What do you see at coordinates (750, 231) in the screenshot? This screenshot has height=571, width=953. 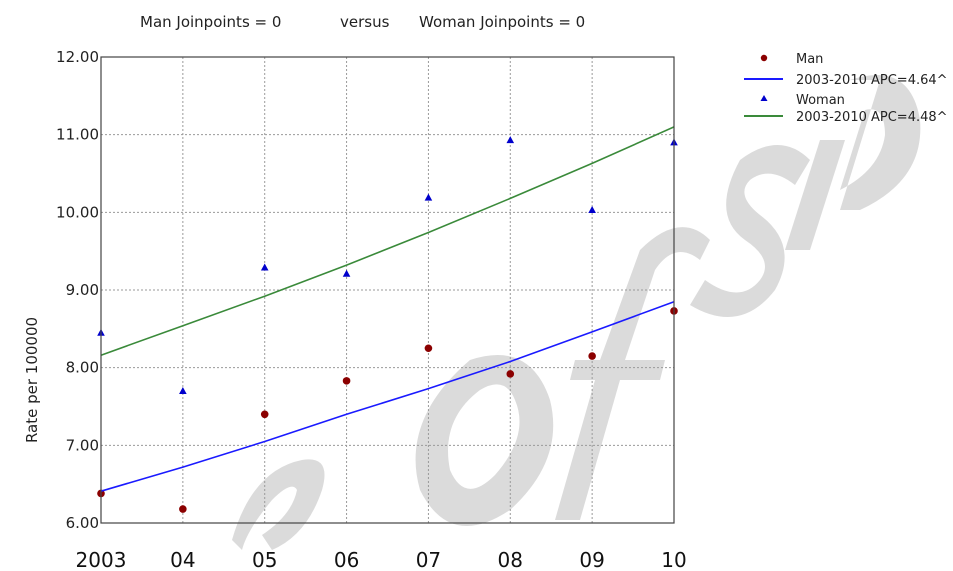 I see `watermark-shape-s` at bounding box center [750, 231].